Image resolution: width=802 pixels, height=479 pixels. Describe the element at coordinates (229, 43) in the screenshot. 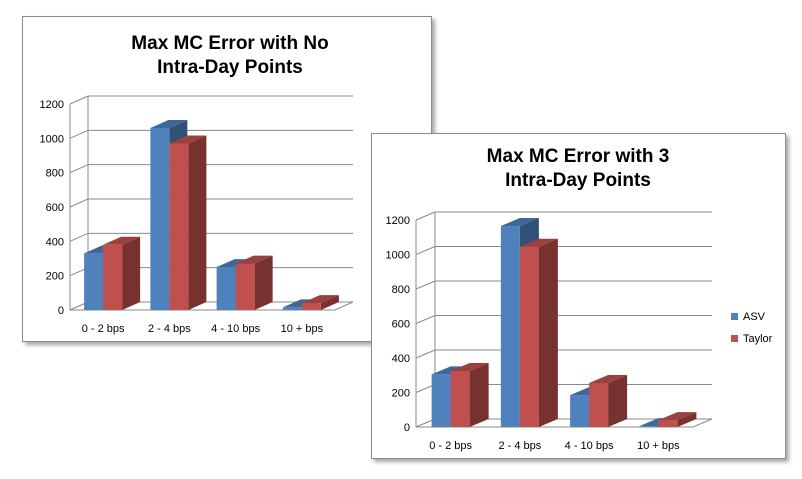

I see `chart-title-line: Max MC Error with No` at that location.